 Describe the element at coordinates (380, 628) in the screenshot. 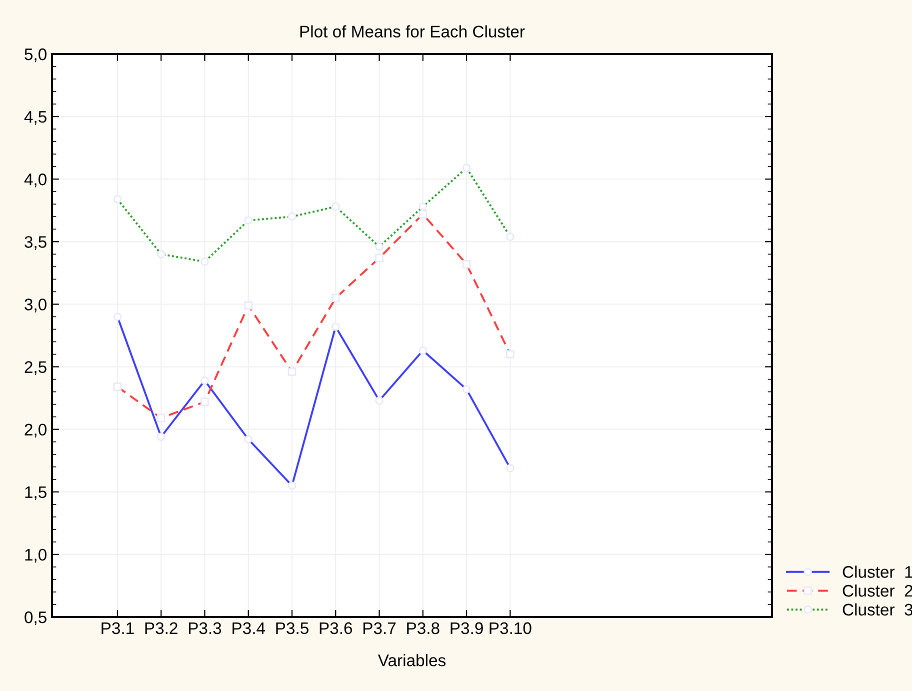

I see `x-tick-label: P3.7` at that location.